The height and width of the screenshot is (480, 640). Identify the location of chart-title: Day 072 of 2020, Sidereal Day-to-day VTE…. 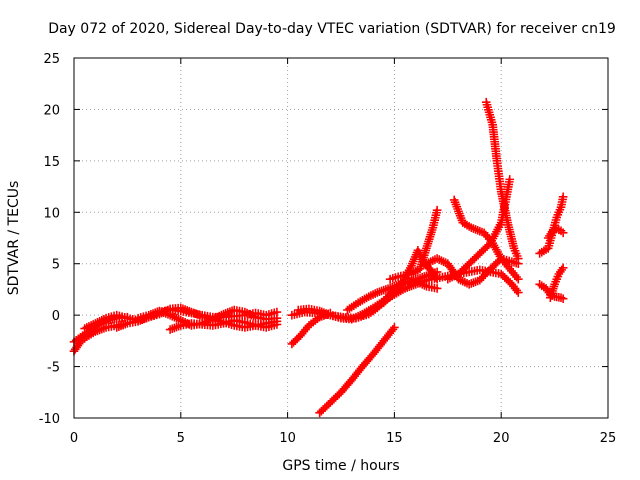
(332, 29).